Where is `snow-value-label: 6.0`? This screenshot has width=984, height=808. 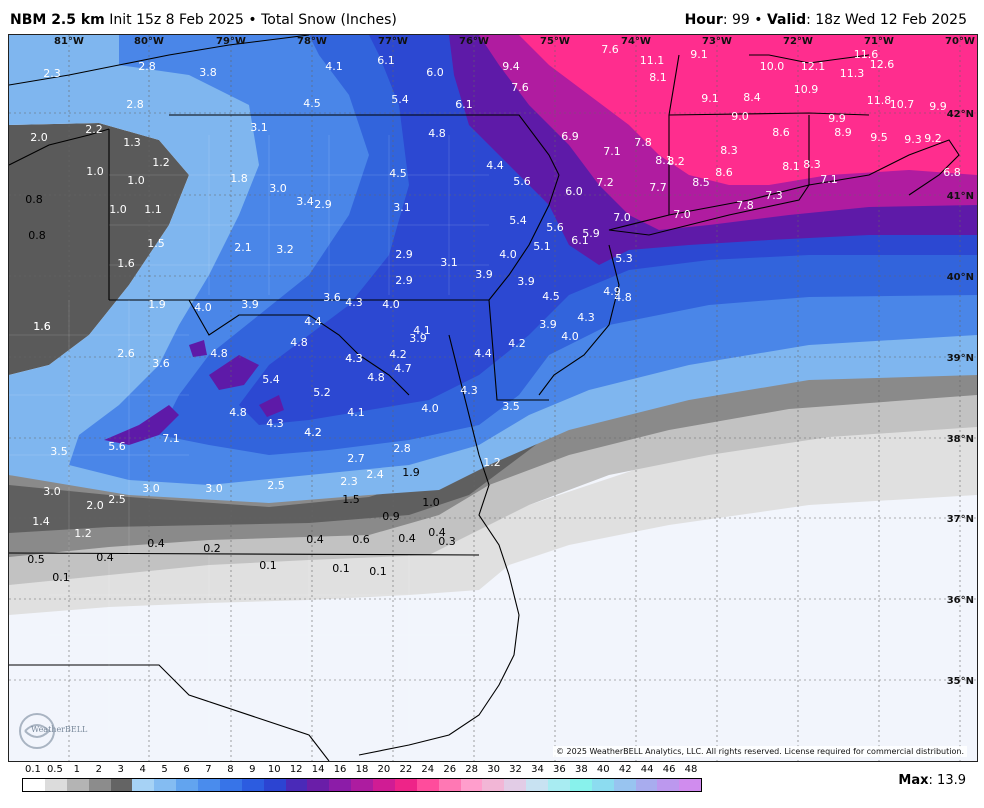 snow-value-label: 6.0 is located at coordinates (435, 72).